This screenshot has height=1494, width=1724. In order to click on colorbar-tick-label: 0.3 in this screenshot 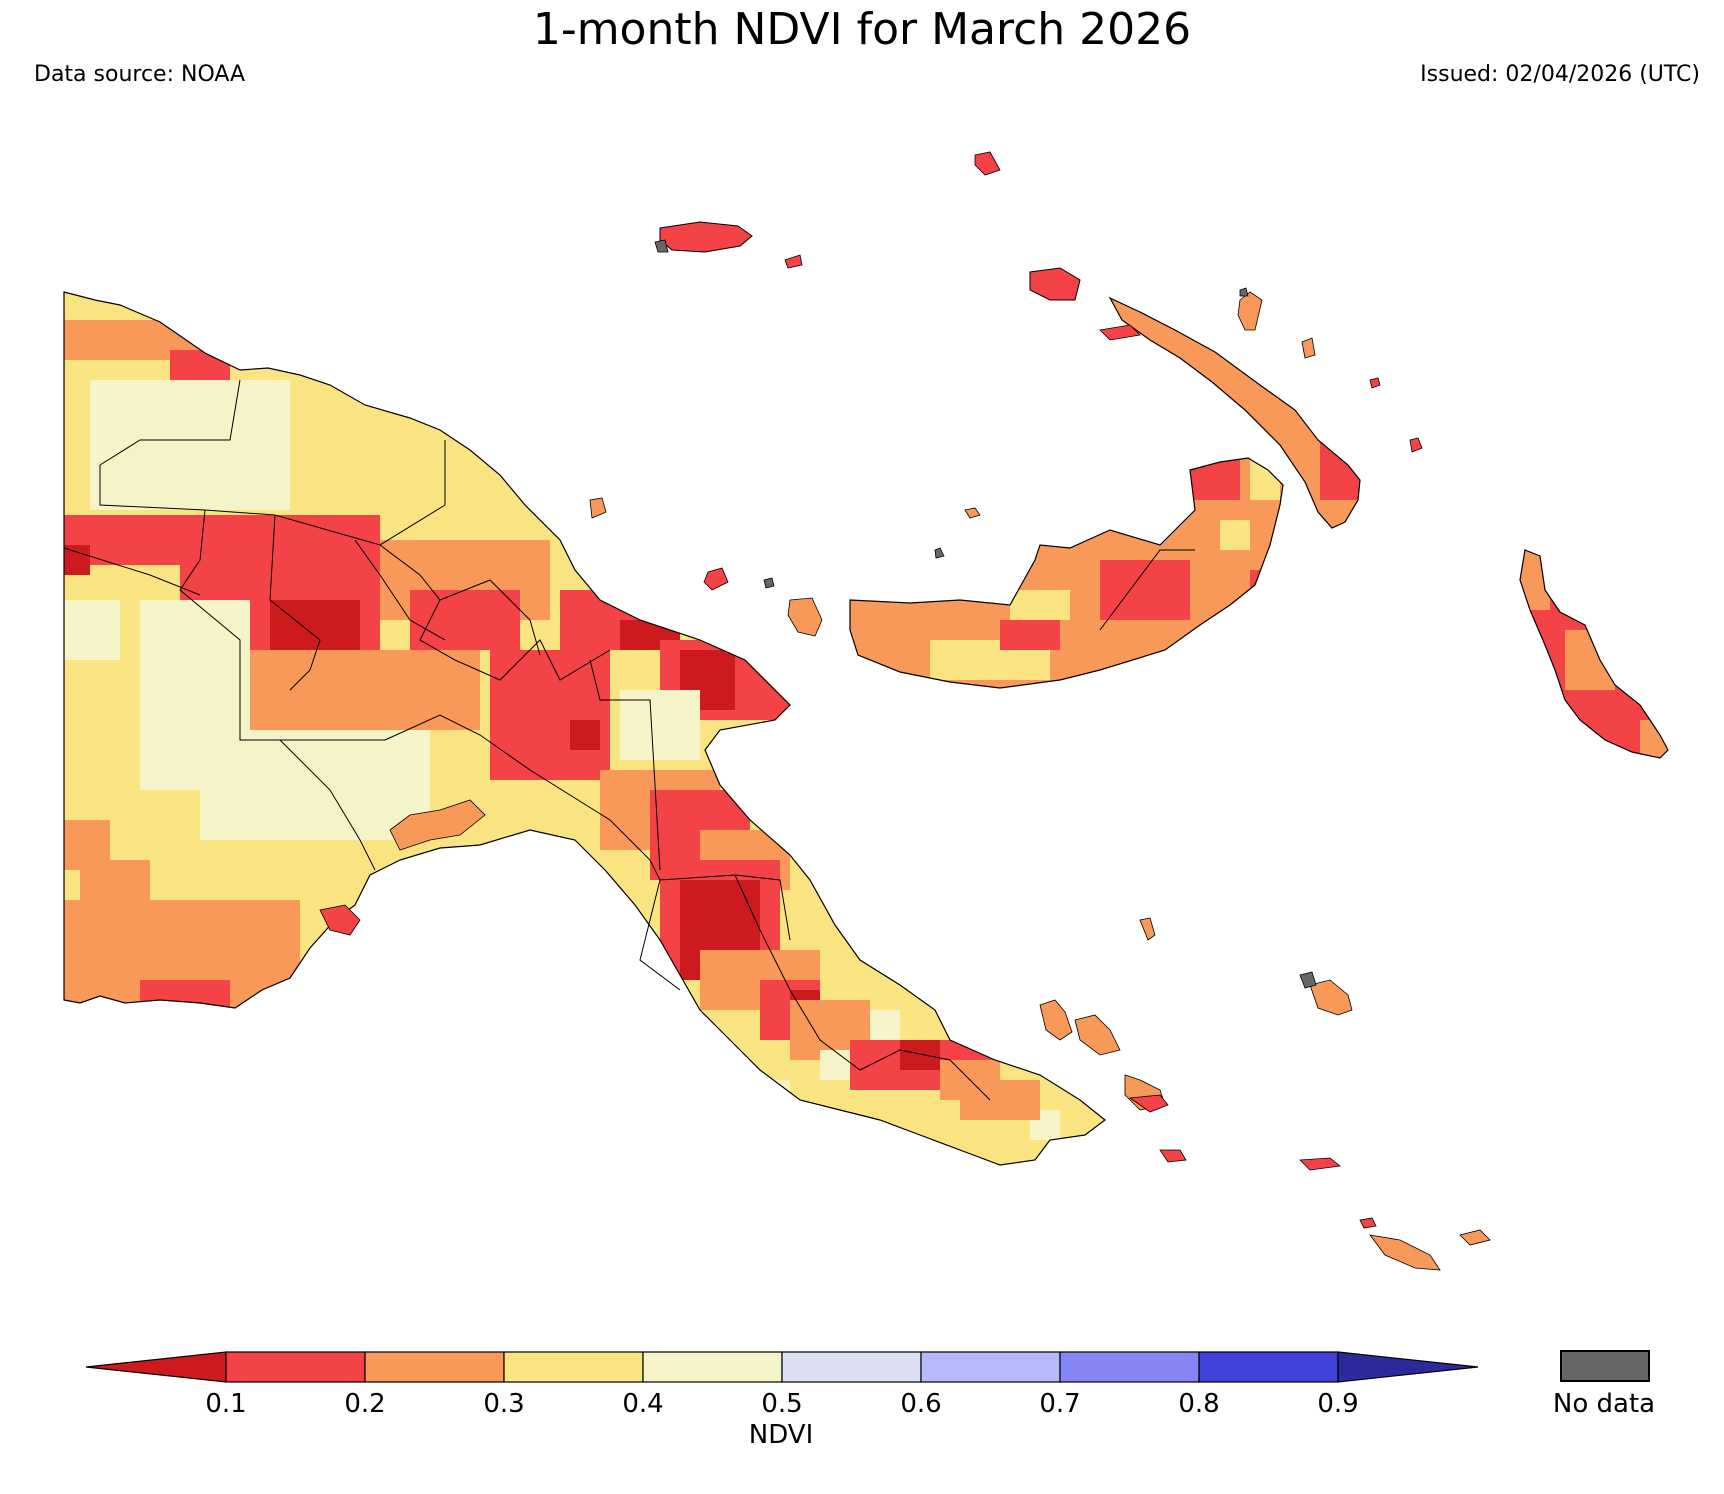, I will do `click(504, 1404)`.